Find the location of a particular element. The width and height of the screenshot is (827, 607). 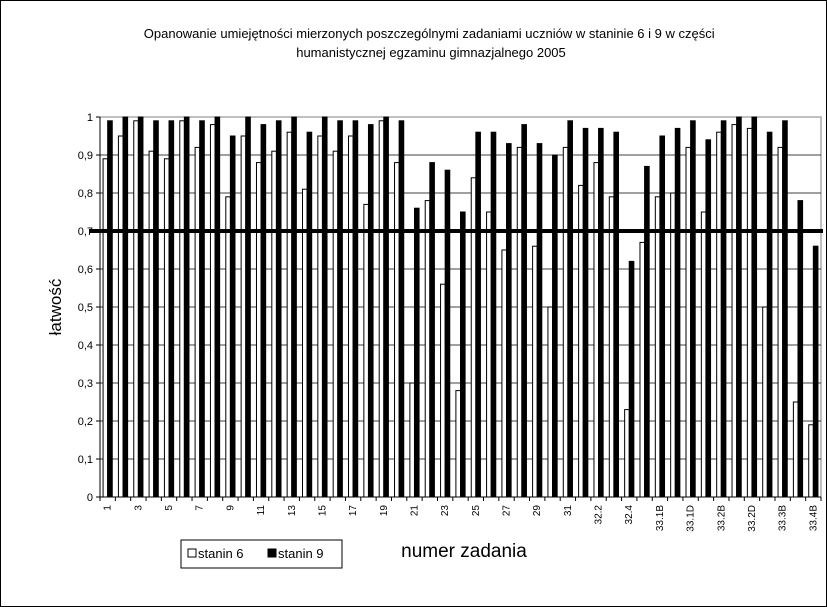

y-tick-label: 0,8 is located at coordinates (85, 194).